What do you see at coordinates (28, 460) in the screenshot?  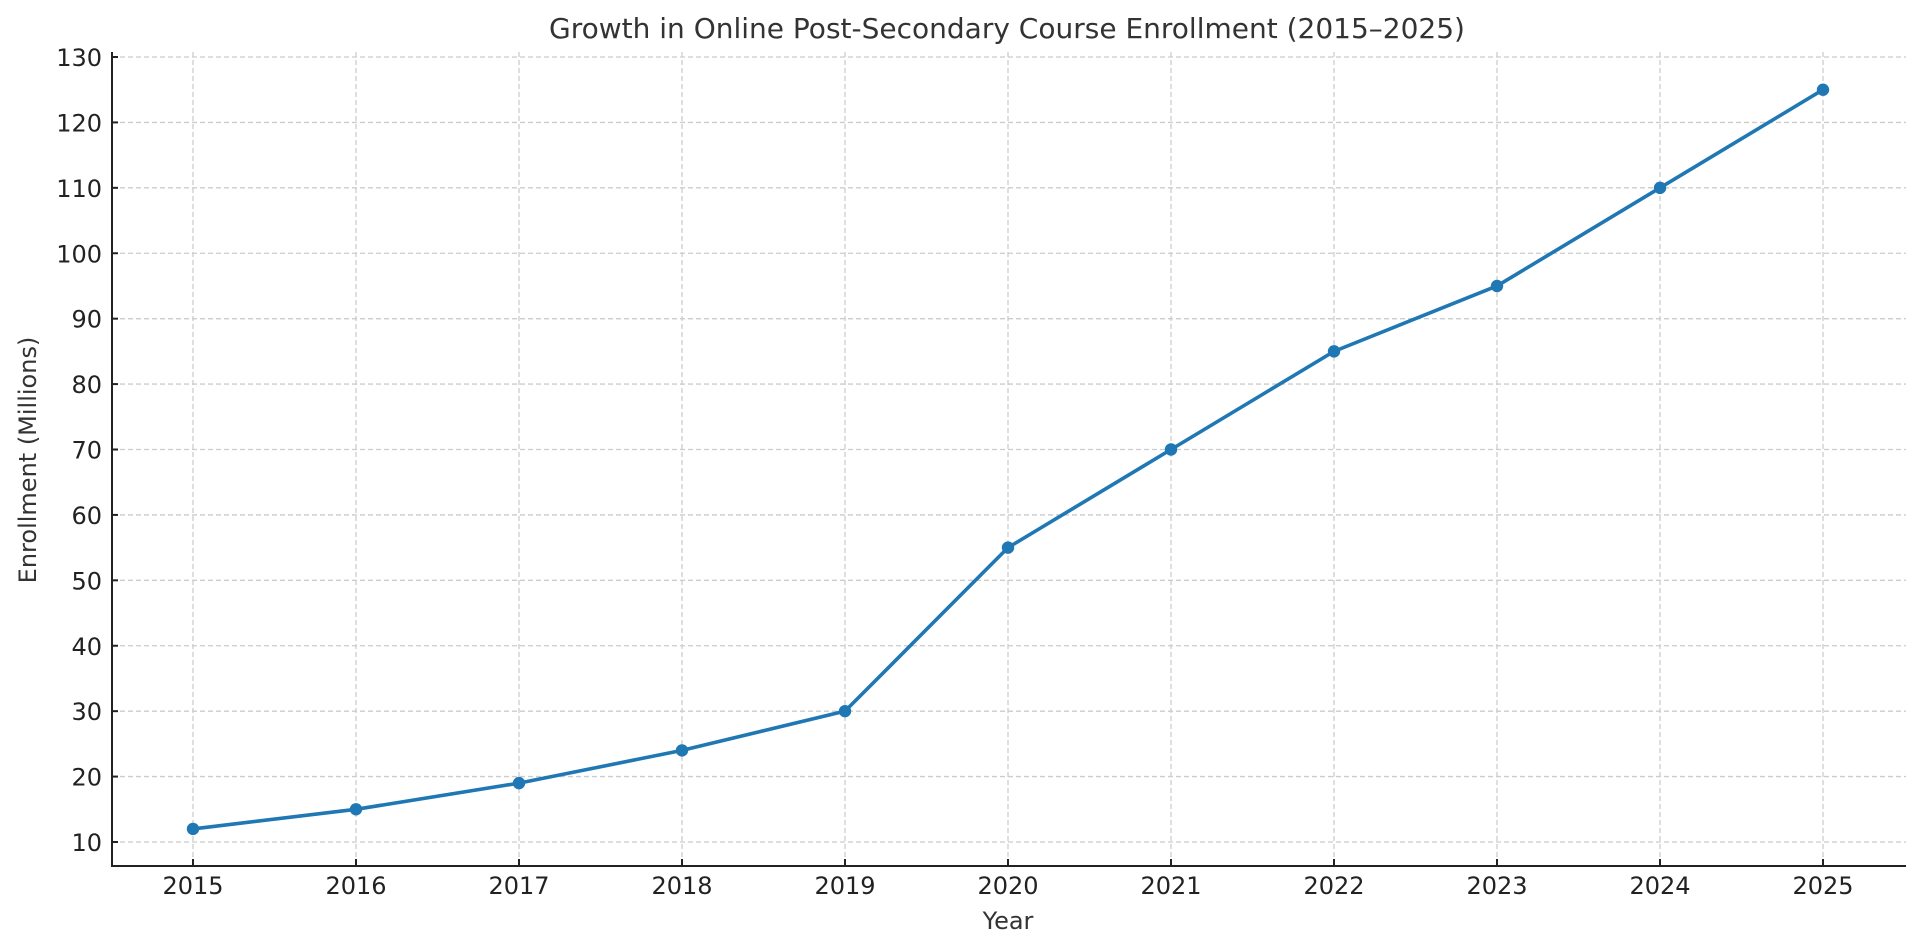 I see `y-axis-label: Enrollment (Millions)` at bounding box center [28, 460].